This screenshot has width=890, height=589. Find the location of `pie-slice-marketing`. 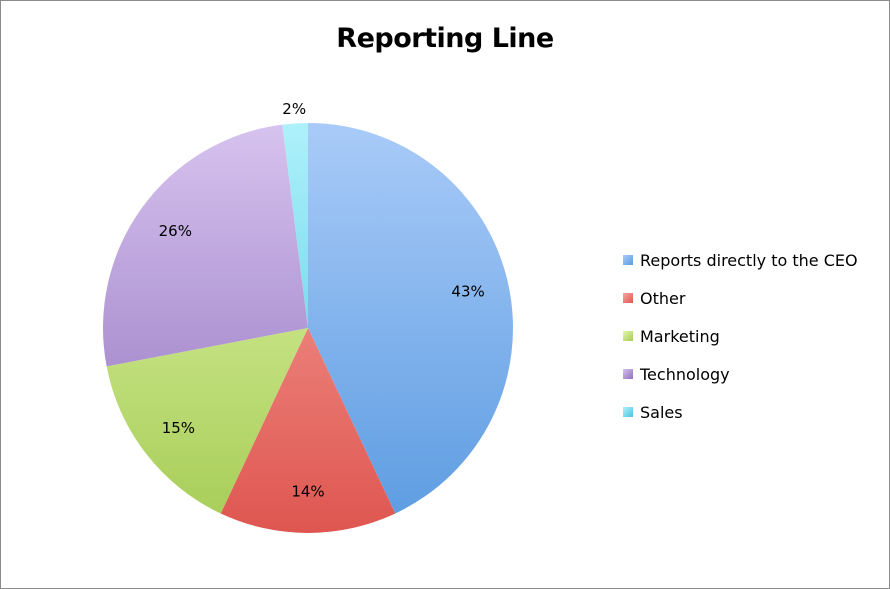

pie-slice-marketing is located at coordinates (207, 421).